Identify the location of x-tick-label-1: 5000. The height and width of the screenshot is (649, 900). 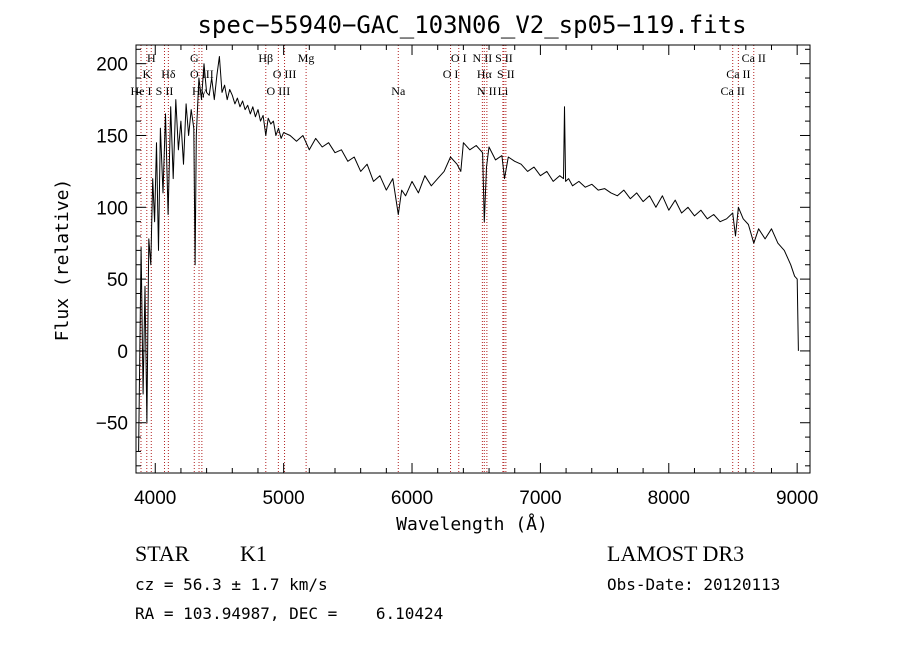
(283, 498).